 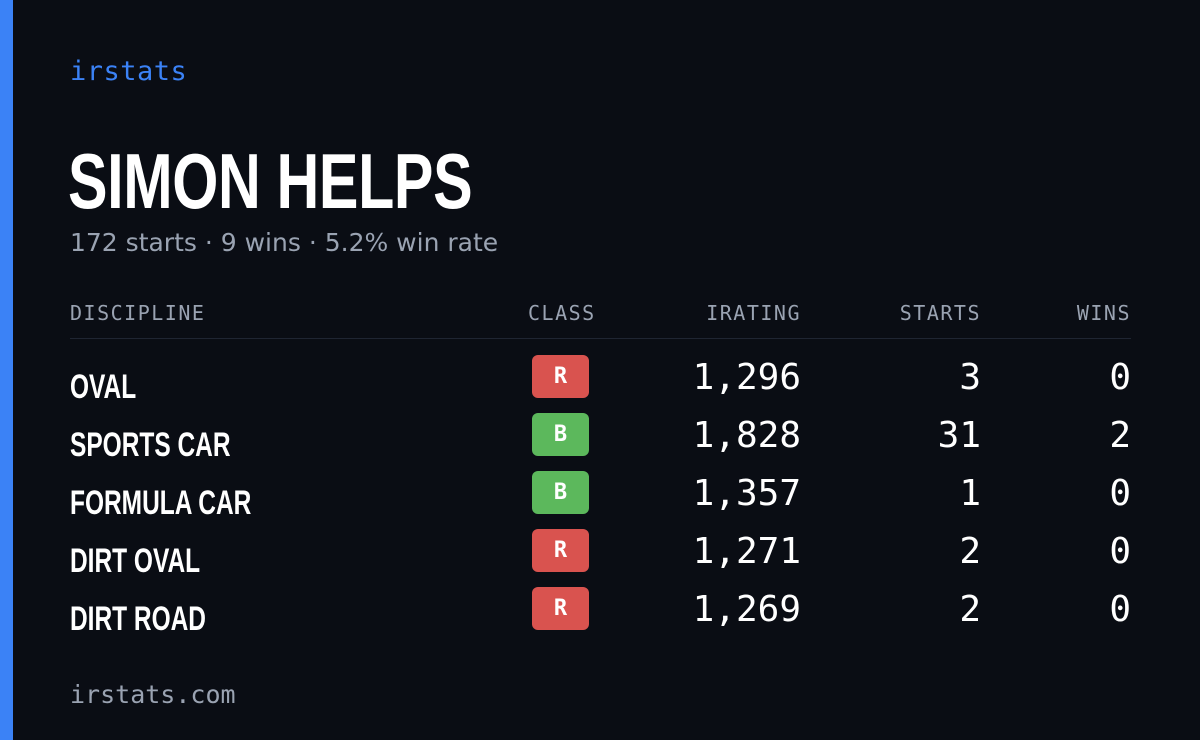 I want to click on wins-value: 2, so click(x=1120, y=435).